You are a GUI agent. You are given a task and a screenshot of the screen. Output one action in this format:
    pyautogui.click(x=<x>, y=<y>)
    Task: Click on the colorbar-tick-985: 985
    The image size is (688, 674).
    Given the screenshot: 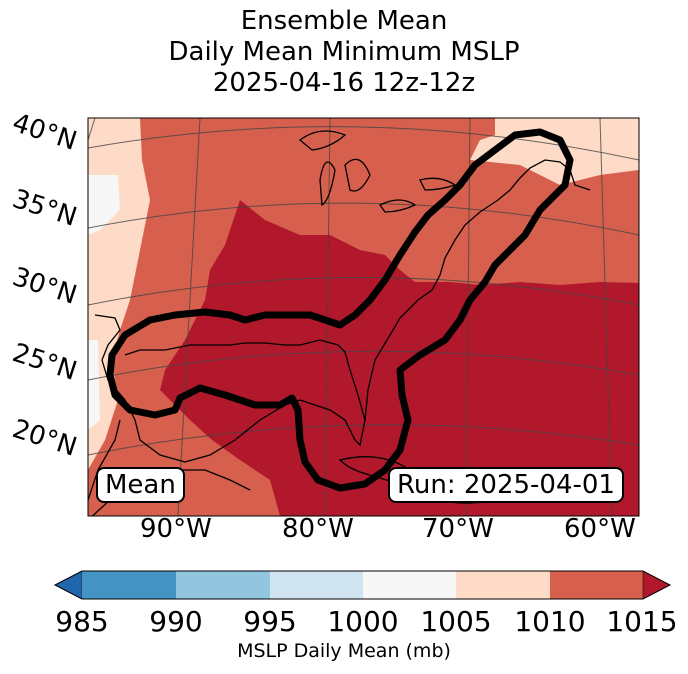 What is the action you would take?
    pyautogui.click(x=82, y=621)
    